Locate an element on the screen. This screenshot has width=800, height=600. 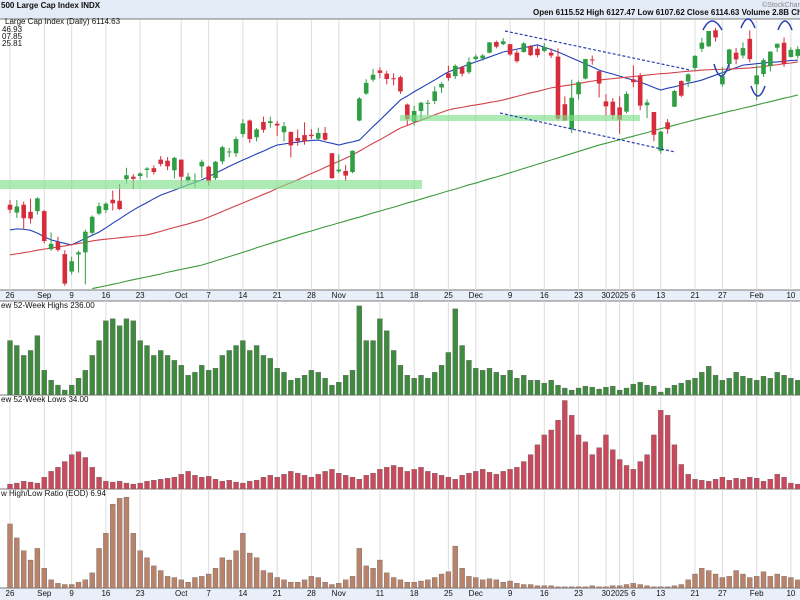
x-tick-label: Oct is located at coordinates (181, 295).